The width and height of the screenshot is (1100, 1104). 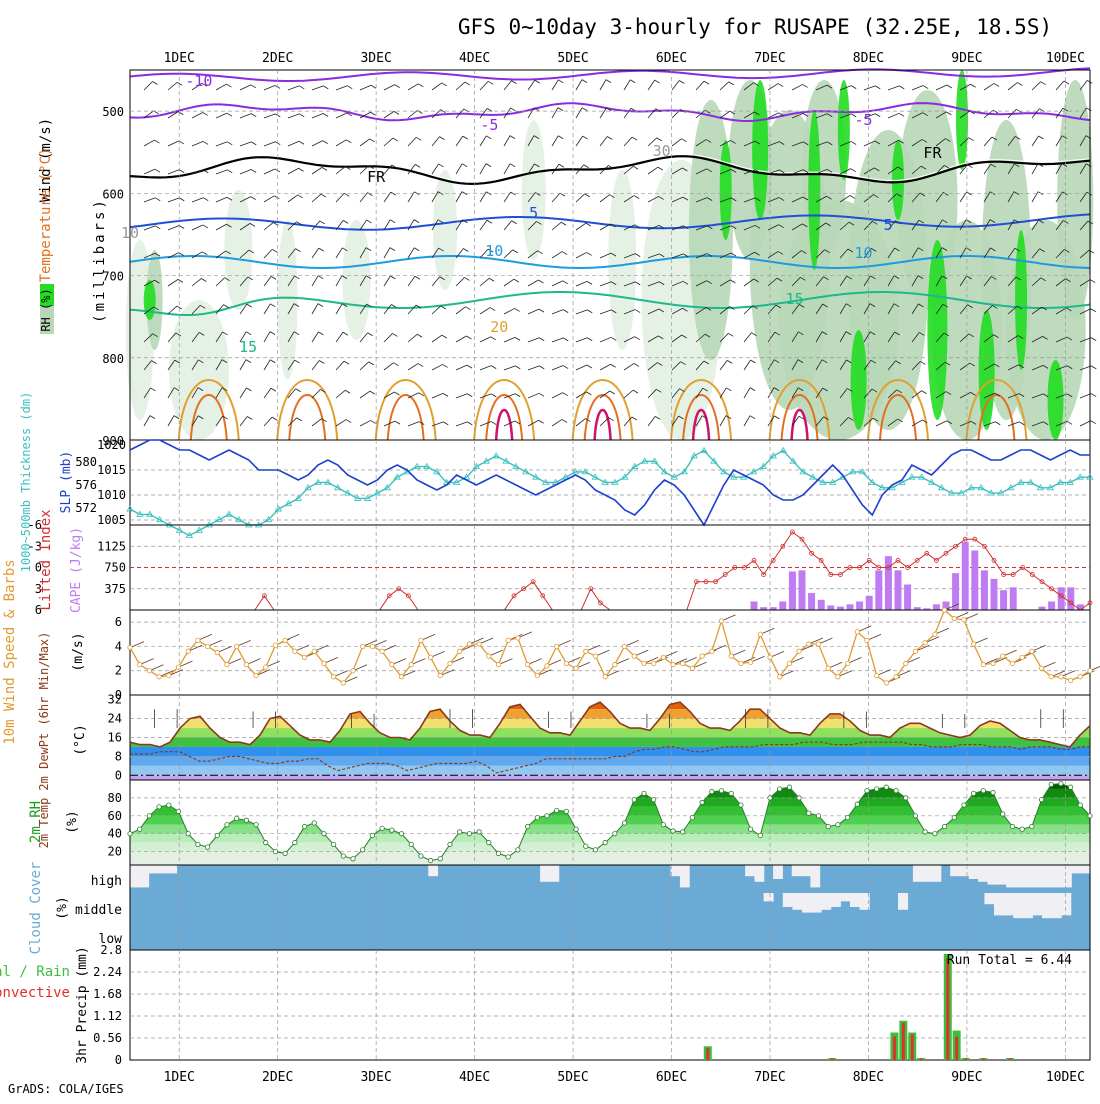 What do you see at coordinates (10, 651) in the screenshot?
I see `ylabel-wind10m: 10m Wind Speed & Barbs` at bounding box center [10, 651].